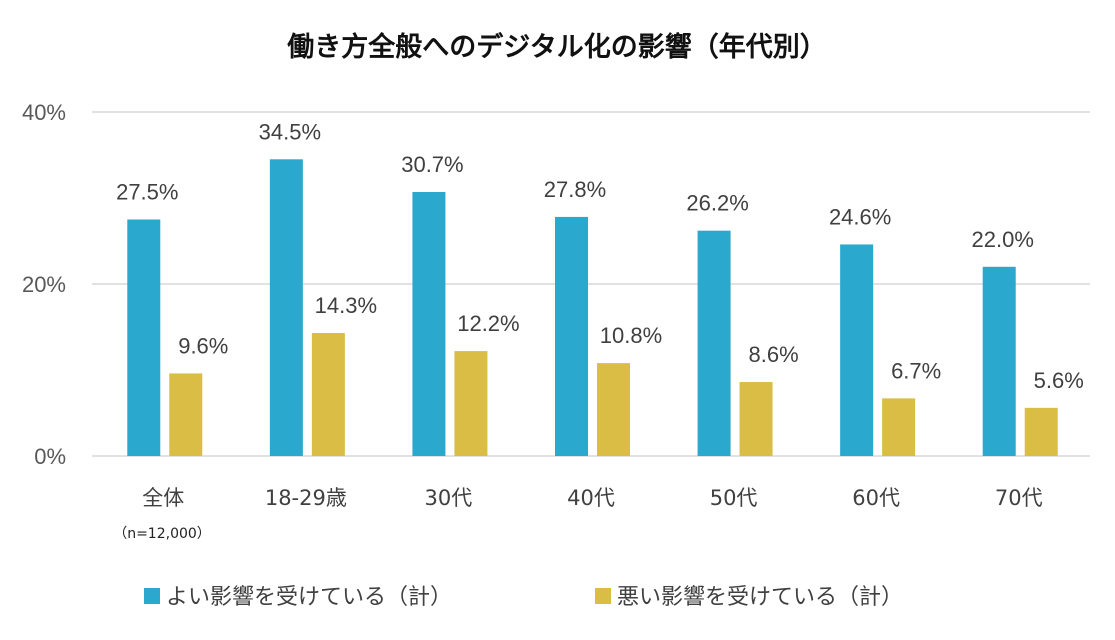 This screenshot has height=640, width=1115. What do you see at coordinates (309, 597) in the screenshot?
I see `legend-label-series1: よい影響を受けている（計）` at bounding box center [309, 597].